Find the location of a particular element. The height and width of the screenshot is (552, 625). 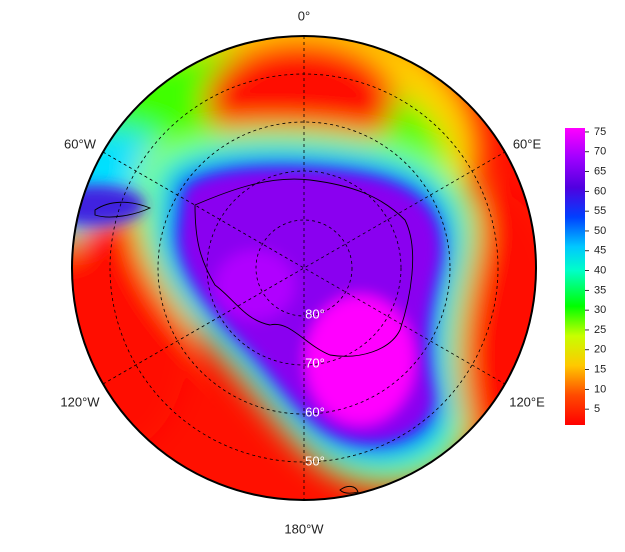

colorbar-tick-label: 45 is located at coordinates (600, 251).